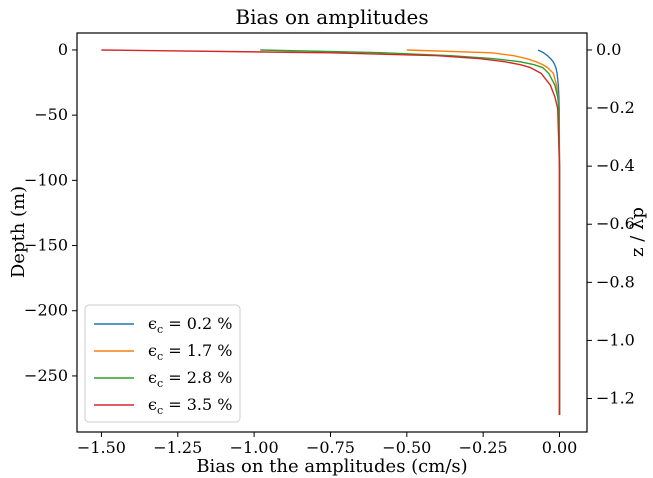 This screenshot has height=478, width=653. Describe the element at coordinates (331, 466) in the screenshot. I see `x-axis-title: Bias on the amplitudes (cm/s)` at that location.